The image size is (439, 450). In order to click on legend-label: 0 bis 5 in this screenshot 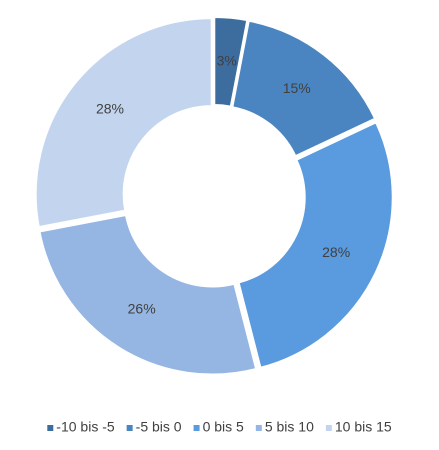, I will do `click(223, 427)`.